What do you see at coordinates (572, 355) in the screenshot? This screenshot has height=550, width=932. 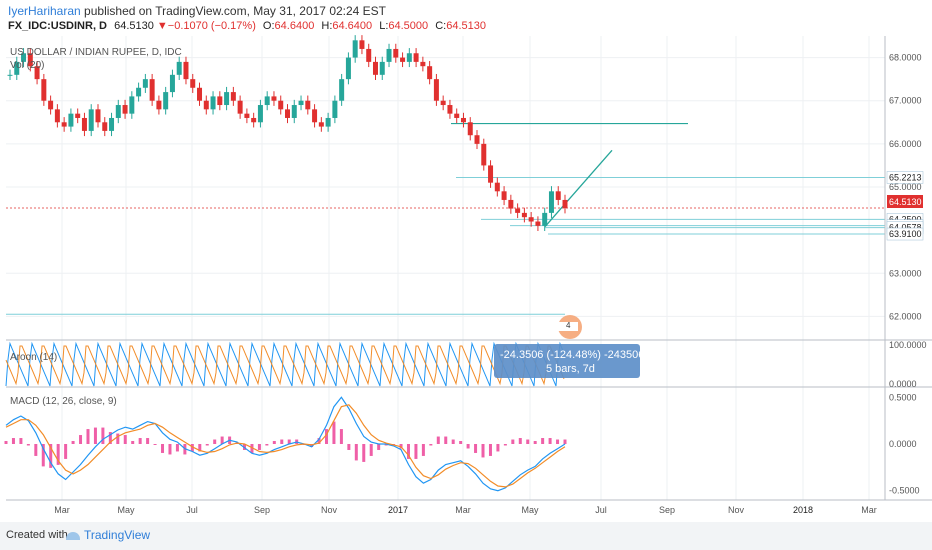 I see `tooltip-line-1: -24.3506 (-124.48%) -243506` at bounding box center [572, 355].